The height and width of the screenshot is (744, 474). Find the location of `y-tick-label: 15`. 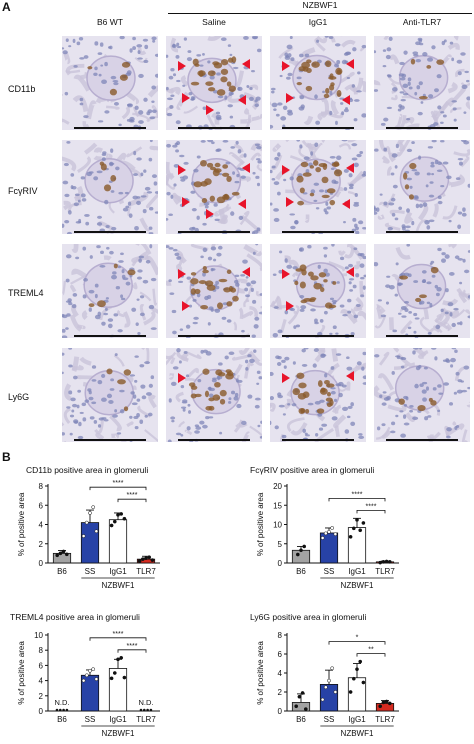

y-tick-label: 15 is located at coordinates (277, 505).